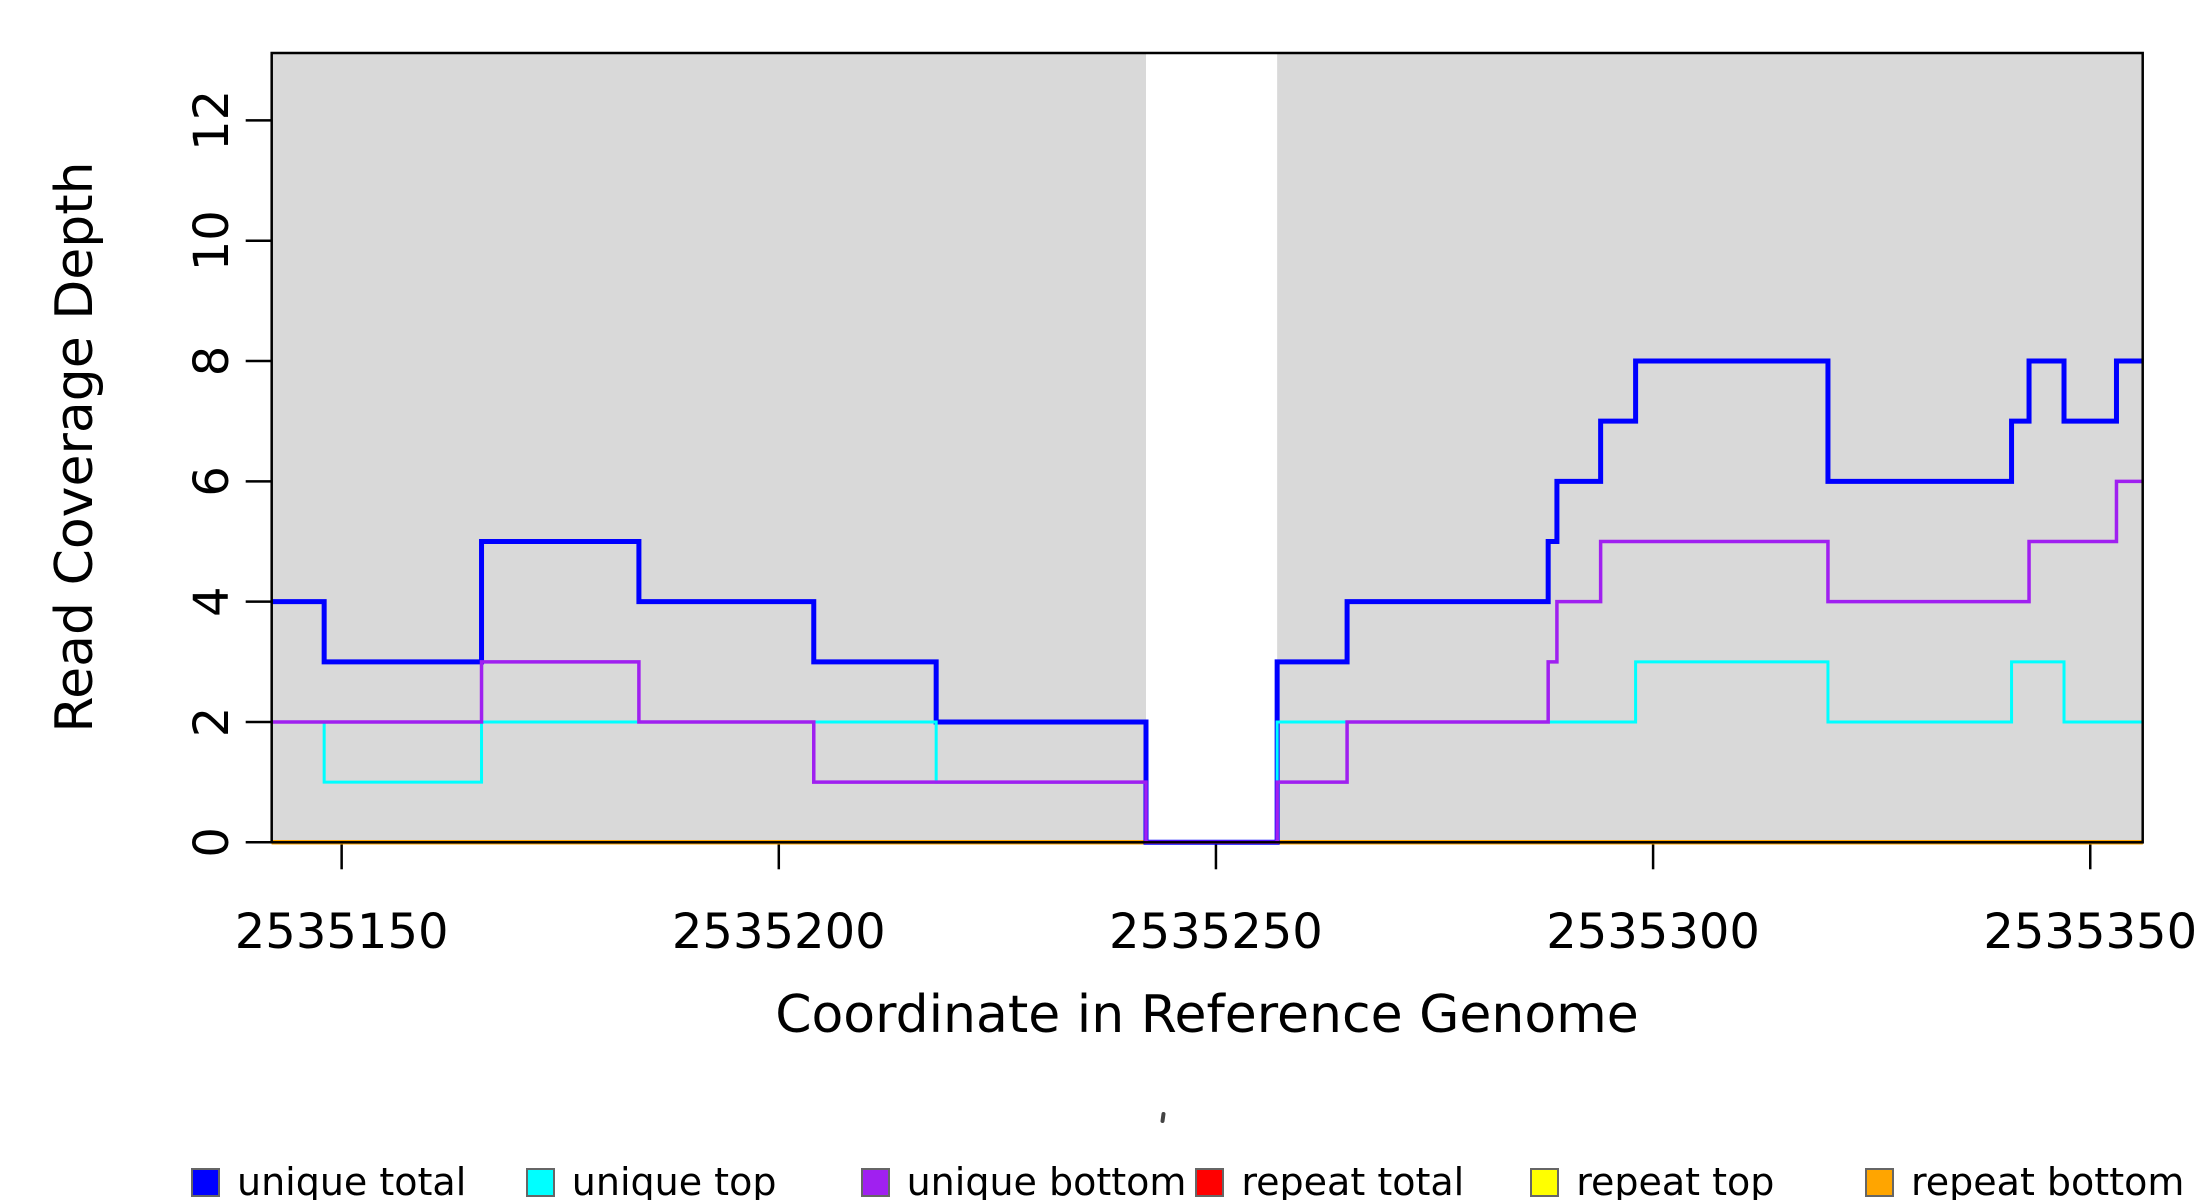 The height and width of the screenshot is (1200, 2200). I want to click on legend-swatch-unique-total, so click(205, 1182).